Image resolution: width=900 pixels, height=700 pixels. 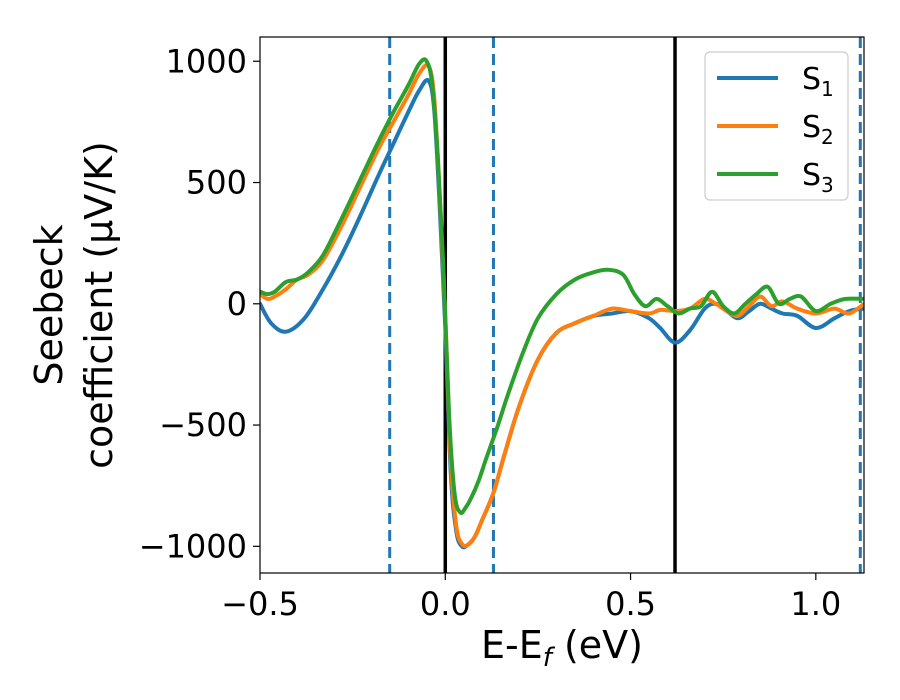 What do you see at coordinates (815, 604) in the screenshot?
I see `x-tick-label: 1.0` at bounding box center [815, 604].